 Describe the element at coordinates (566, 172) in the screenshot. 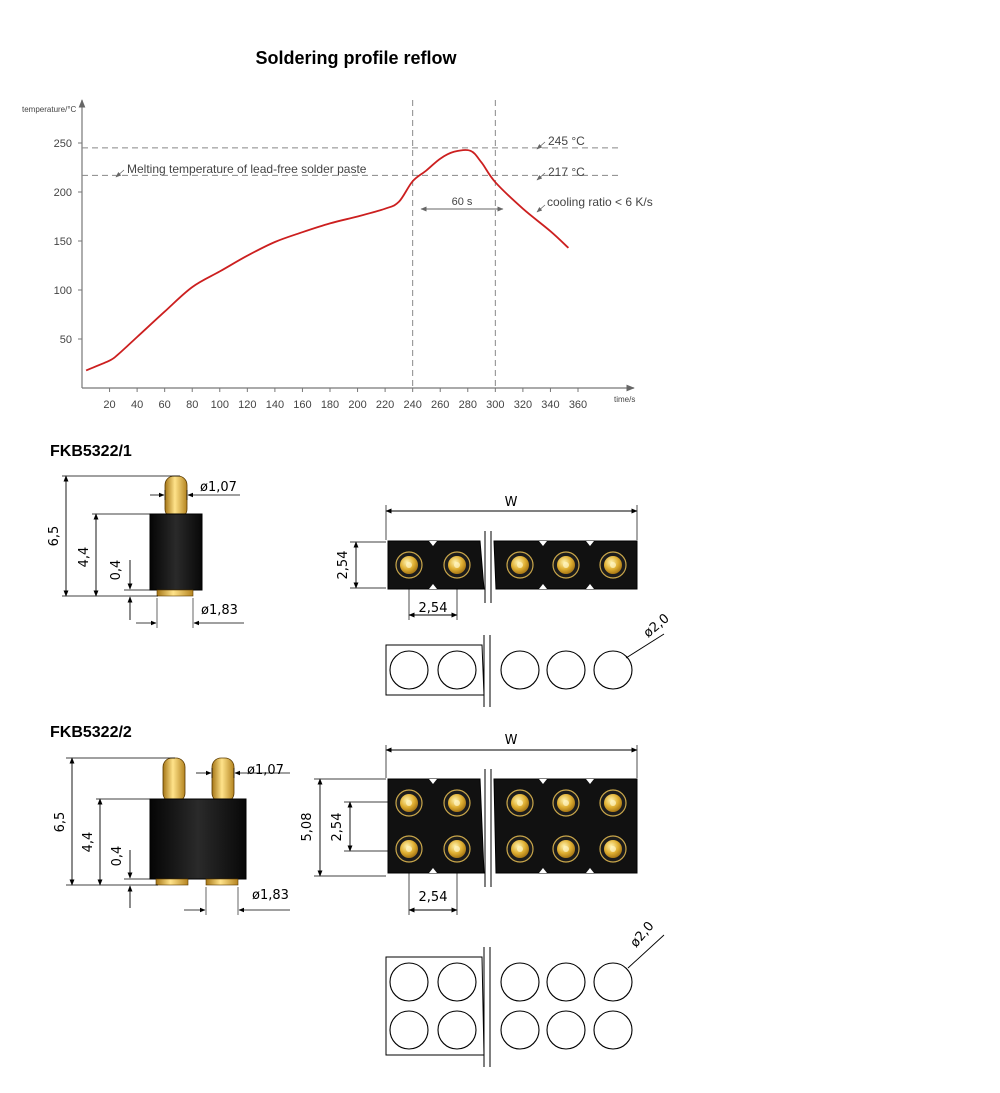

I see `label-217: 217 °C` at that location.